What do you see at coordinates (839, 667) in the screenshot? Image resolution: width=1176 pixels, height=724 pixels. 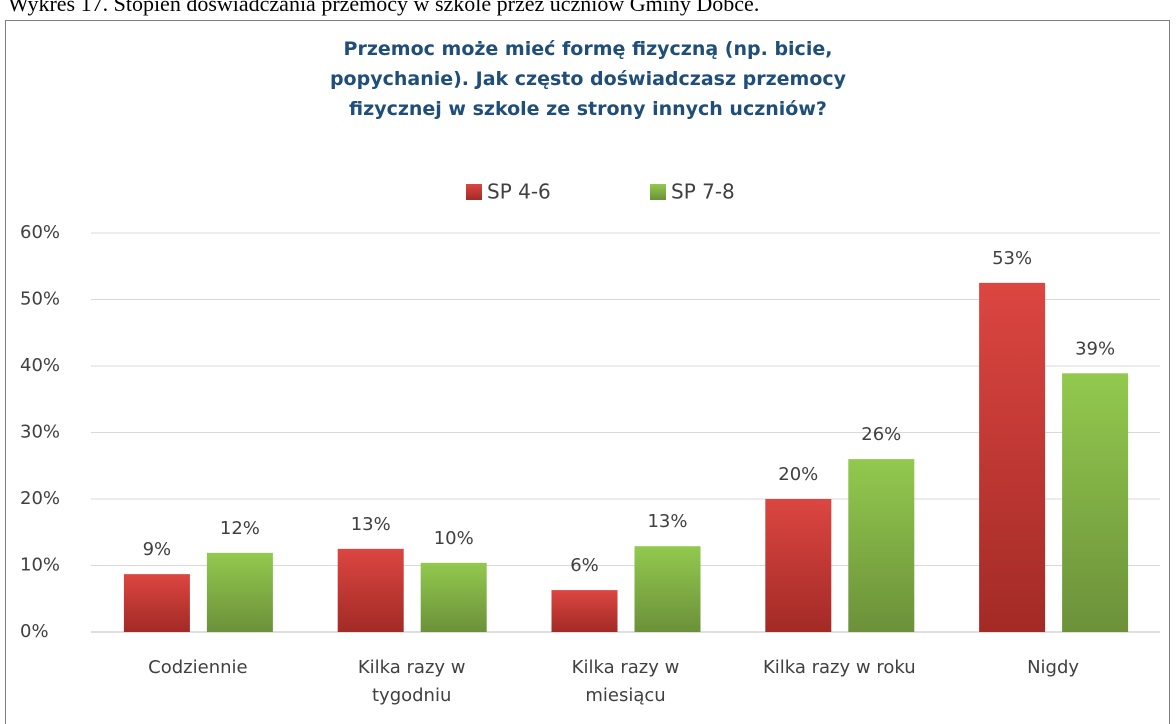 I see `x-tick-label: Kilka razy w roku` at bounding box center [839, 667].